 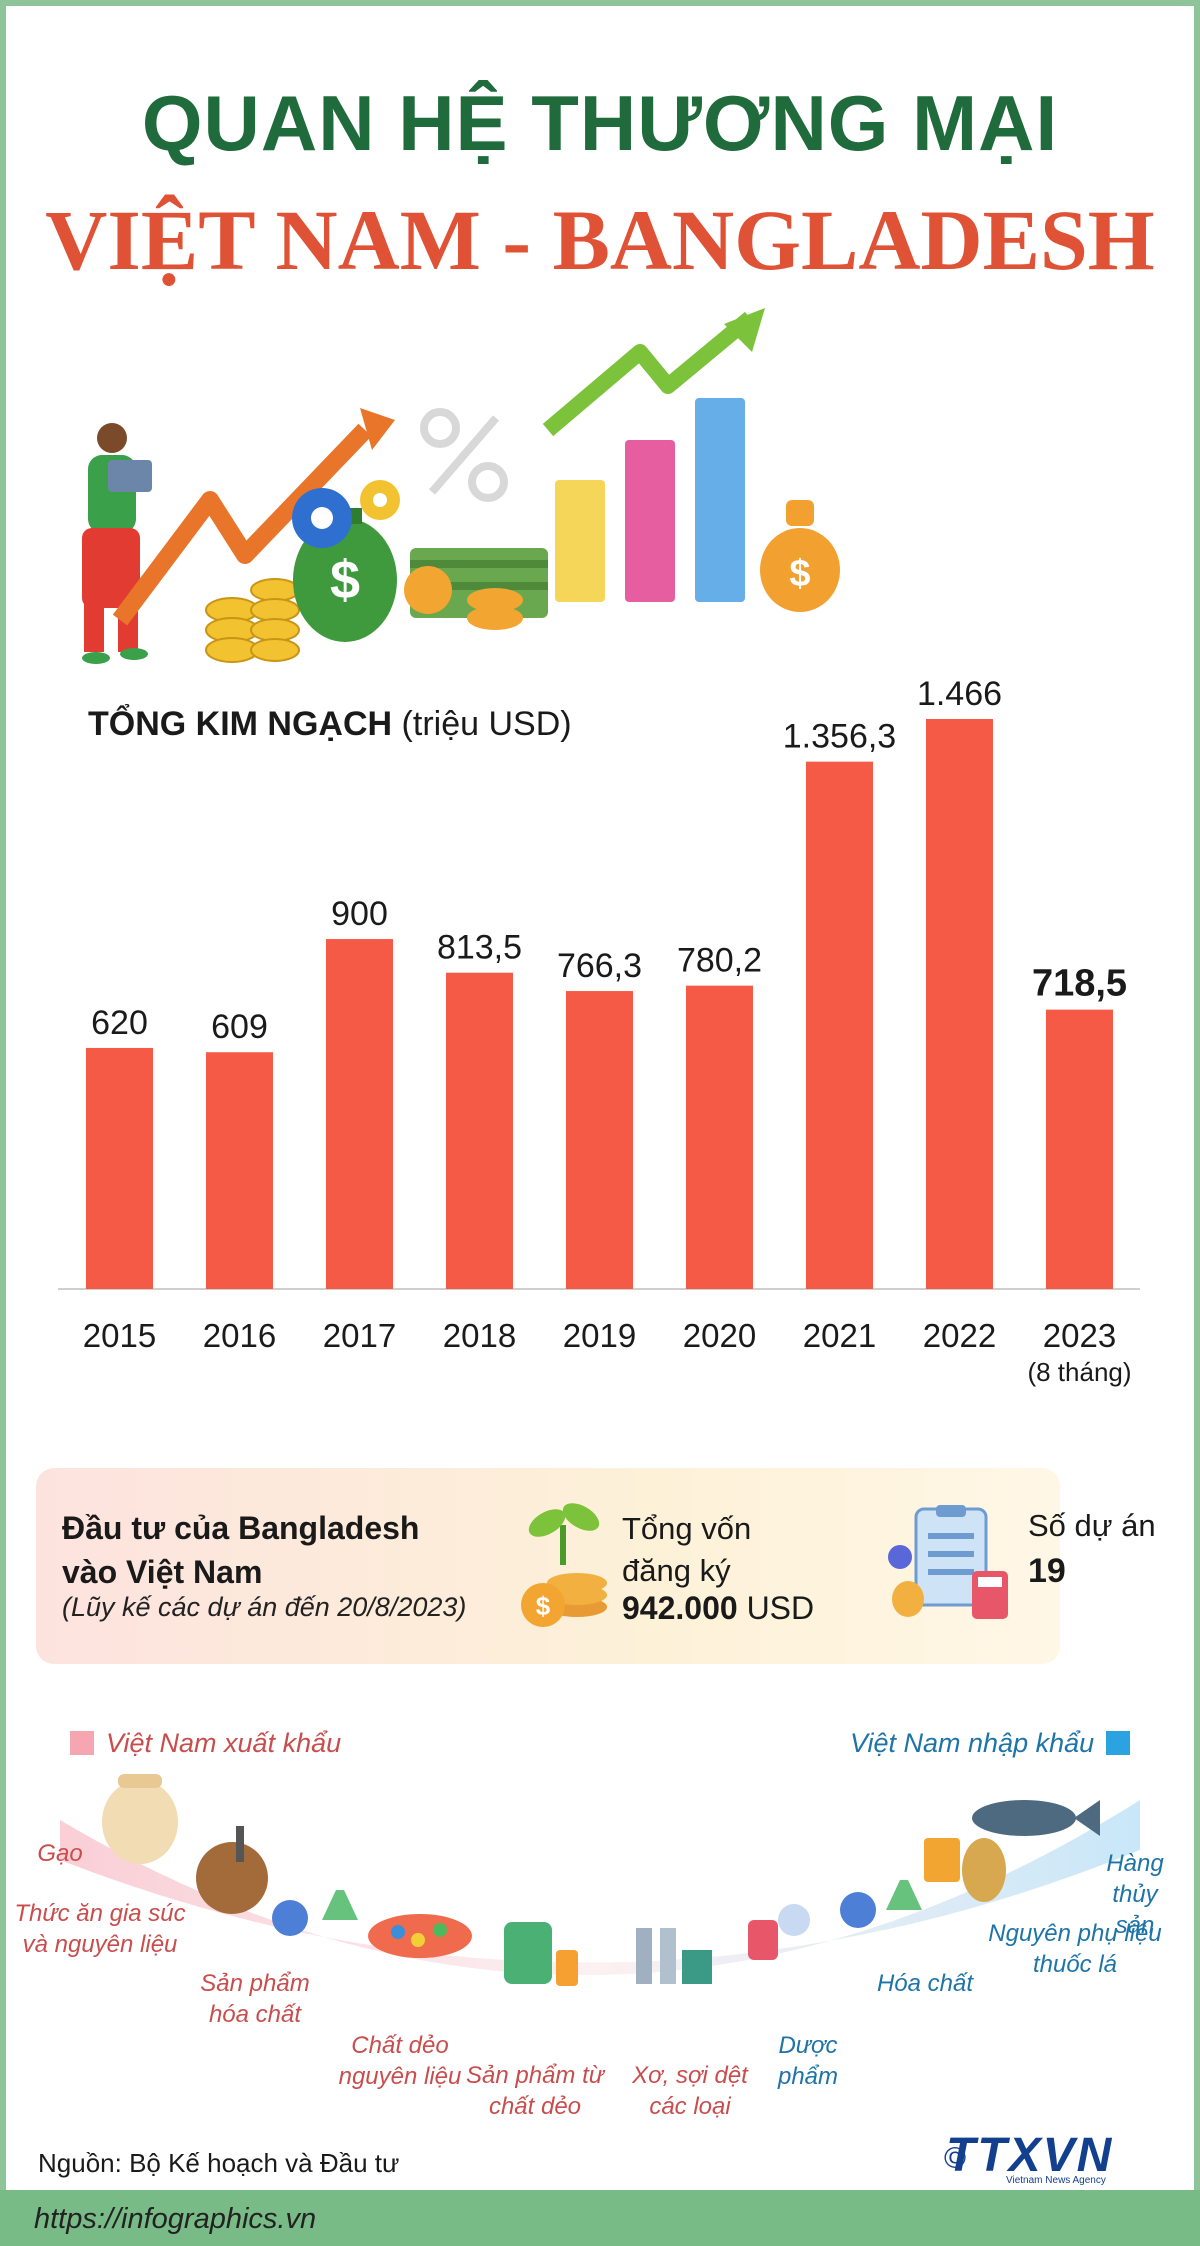 I want to click on cash-stack-icon, so click(x=476, y=589).